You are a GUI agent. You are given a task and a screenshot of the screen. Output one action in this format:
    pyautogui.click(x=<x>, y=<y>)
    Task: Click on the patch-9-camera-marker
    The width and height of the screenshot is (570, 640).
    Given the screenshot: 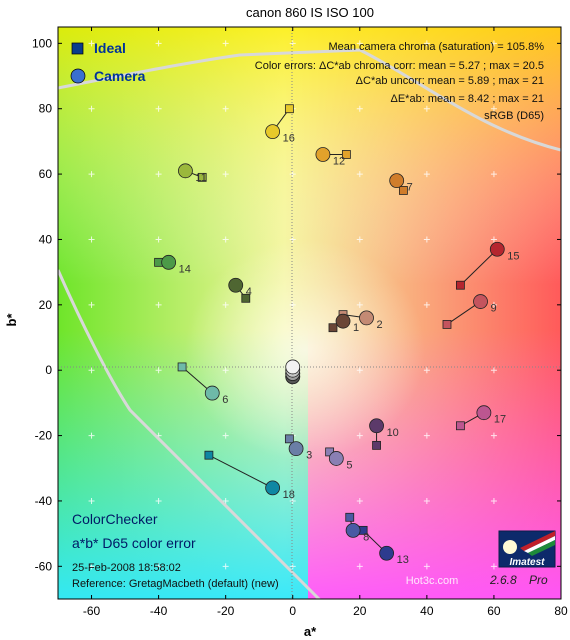 What is the action you would take?
    pyautogui.click(x=480, y=301)
    